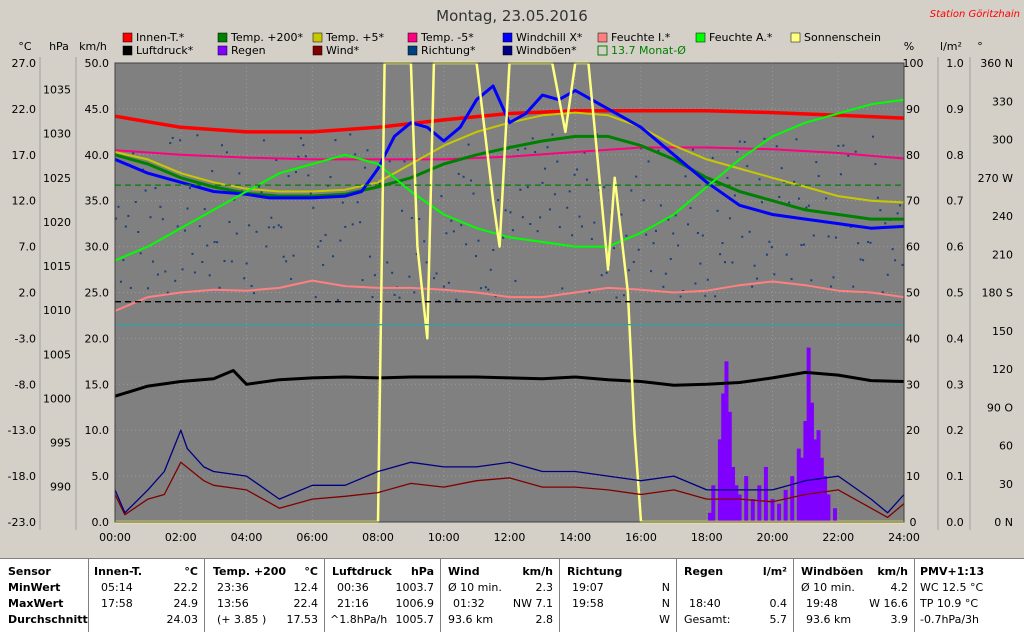  Describe the element at coordinates (25, 384) in the screenshot. I see `tick-celsius: -8.0` at that location.